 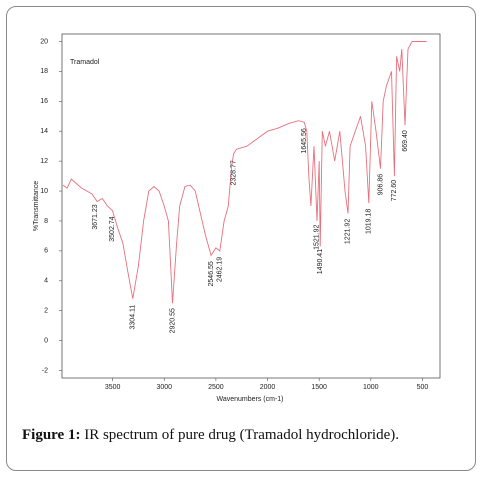 I want to click on peak-label: 2462.19, so click(x=220, y=269).